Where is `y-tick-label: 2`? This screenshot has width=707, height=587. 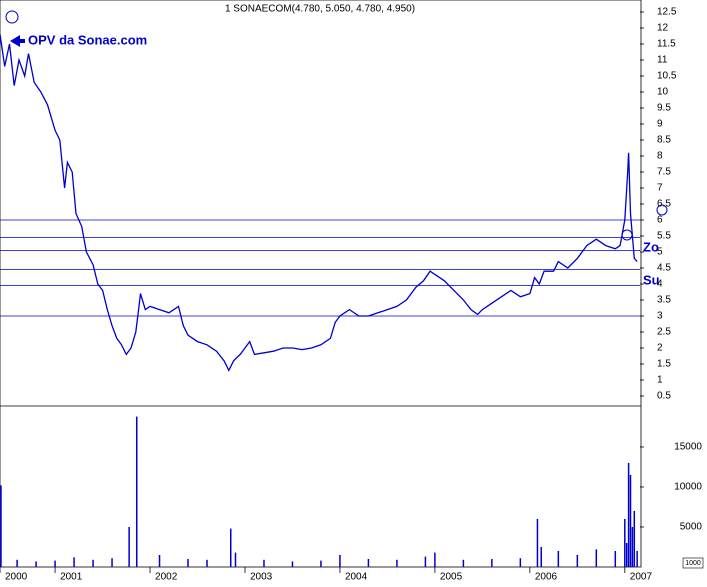
y-tick-label: 2 is located at coordinates (660, 348).